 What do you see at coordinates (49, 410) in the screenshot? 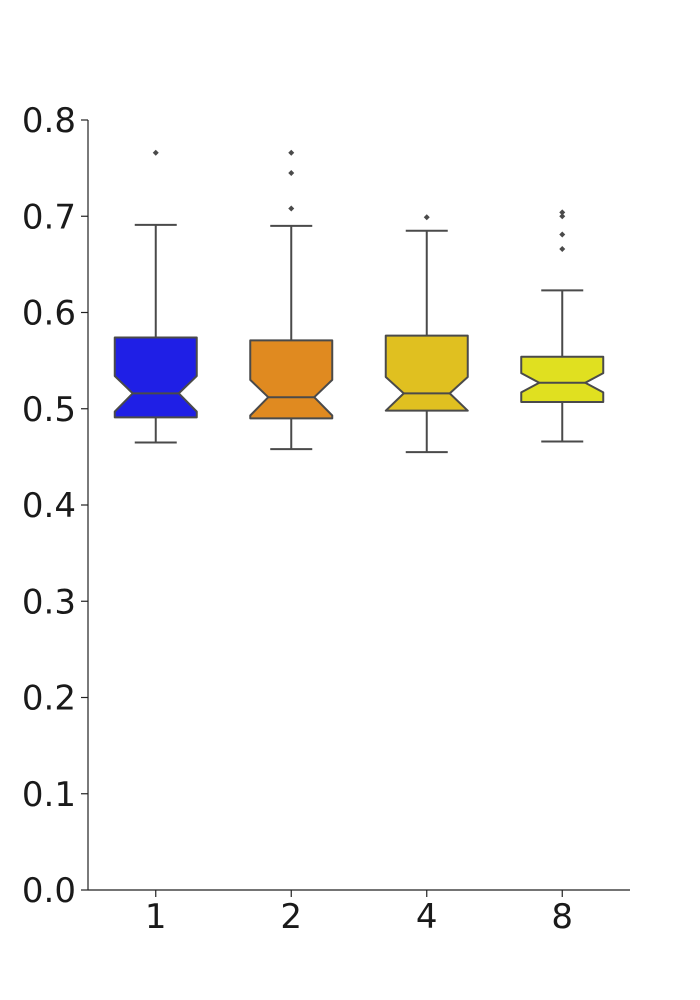
I see `y-tick-label: 0.5` at bounding box center [49, 410].